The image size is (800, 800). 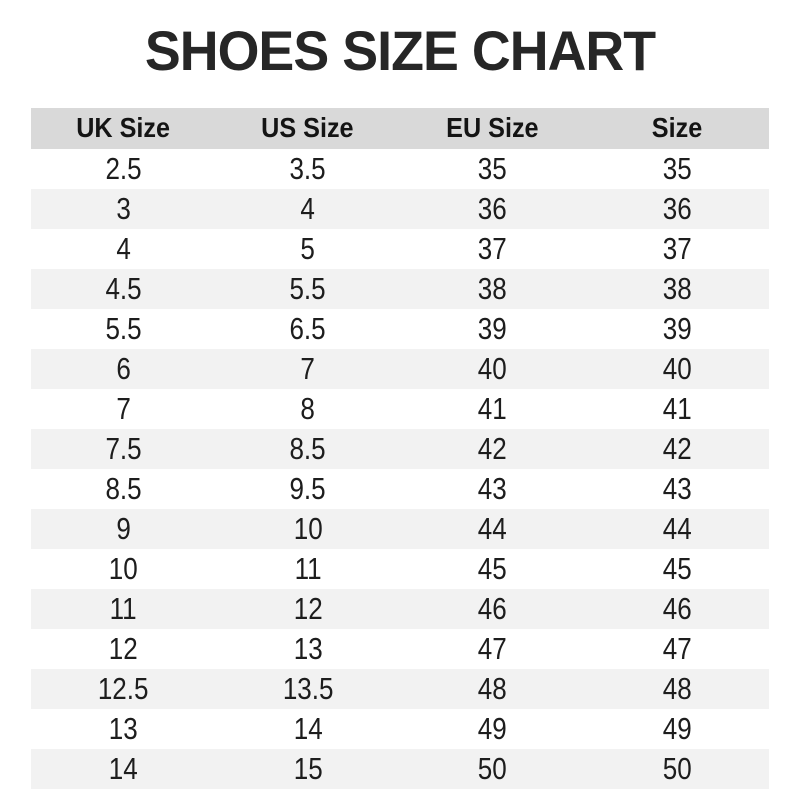 I want to click on size-value: 6, so click(x=123, y=368).